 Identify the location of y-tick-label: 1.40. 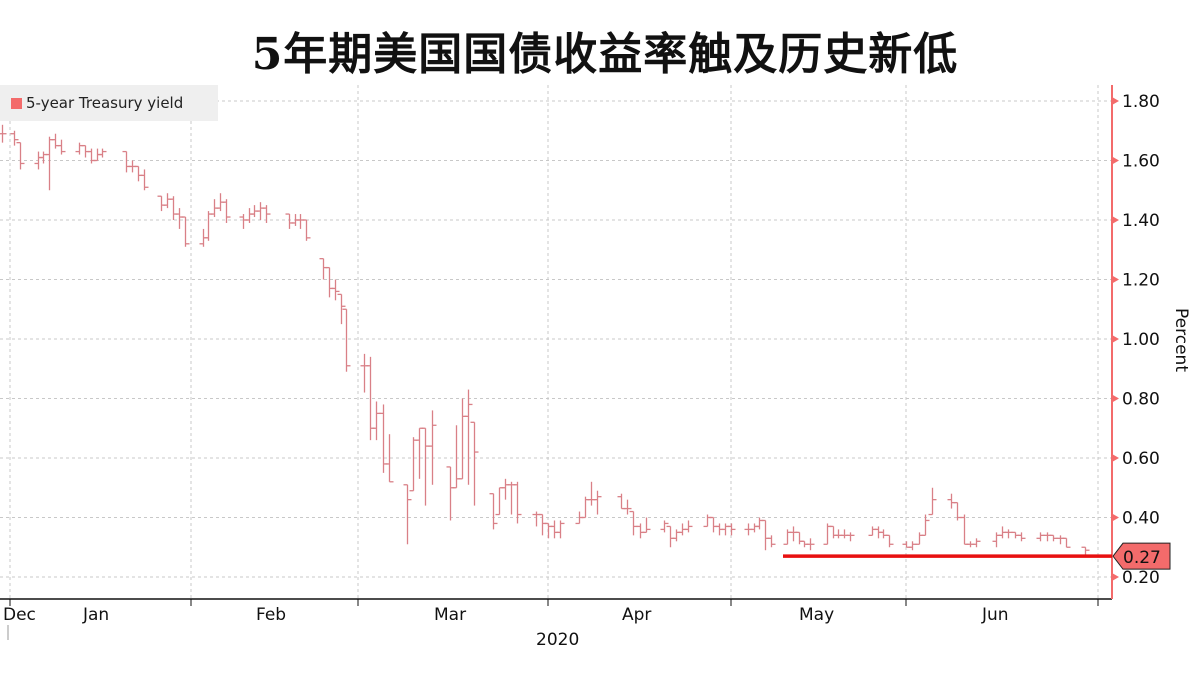
(1141, 221).